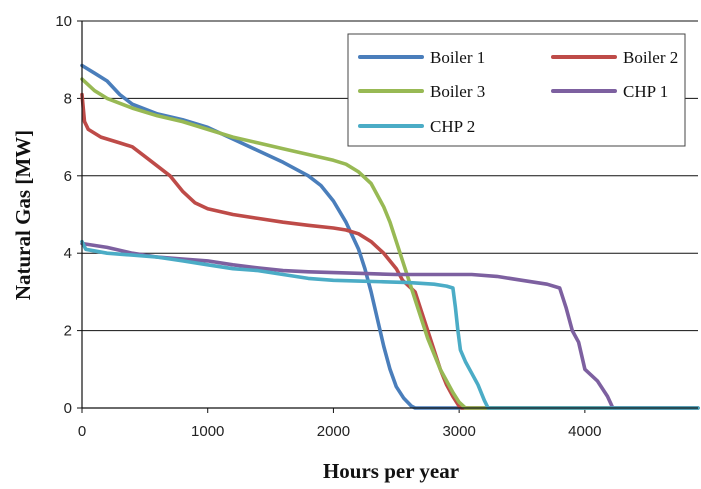 This screenshot has height=489, width=701. What do you see at coordinates (68, 253) in the screenshot?
I see `y-tick-label: 4` at bounding box center [68, 253].